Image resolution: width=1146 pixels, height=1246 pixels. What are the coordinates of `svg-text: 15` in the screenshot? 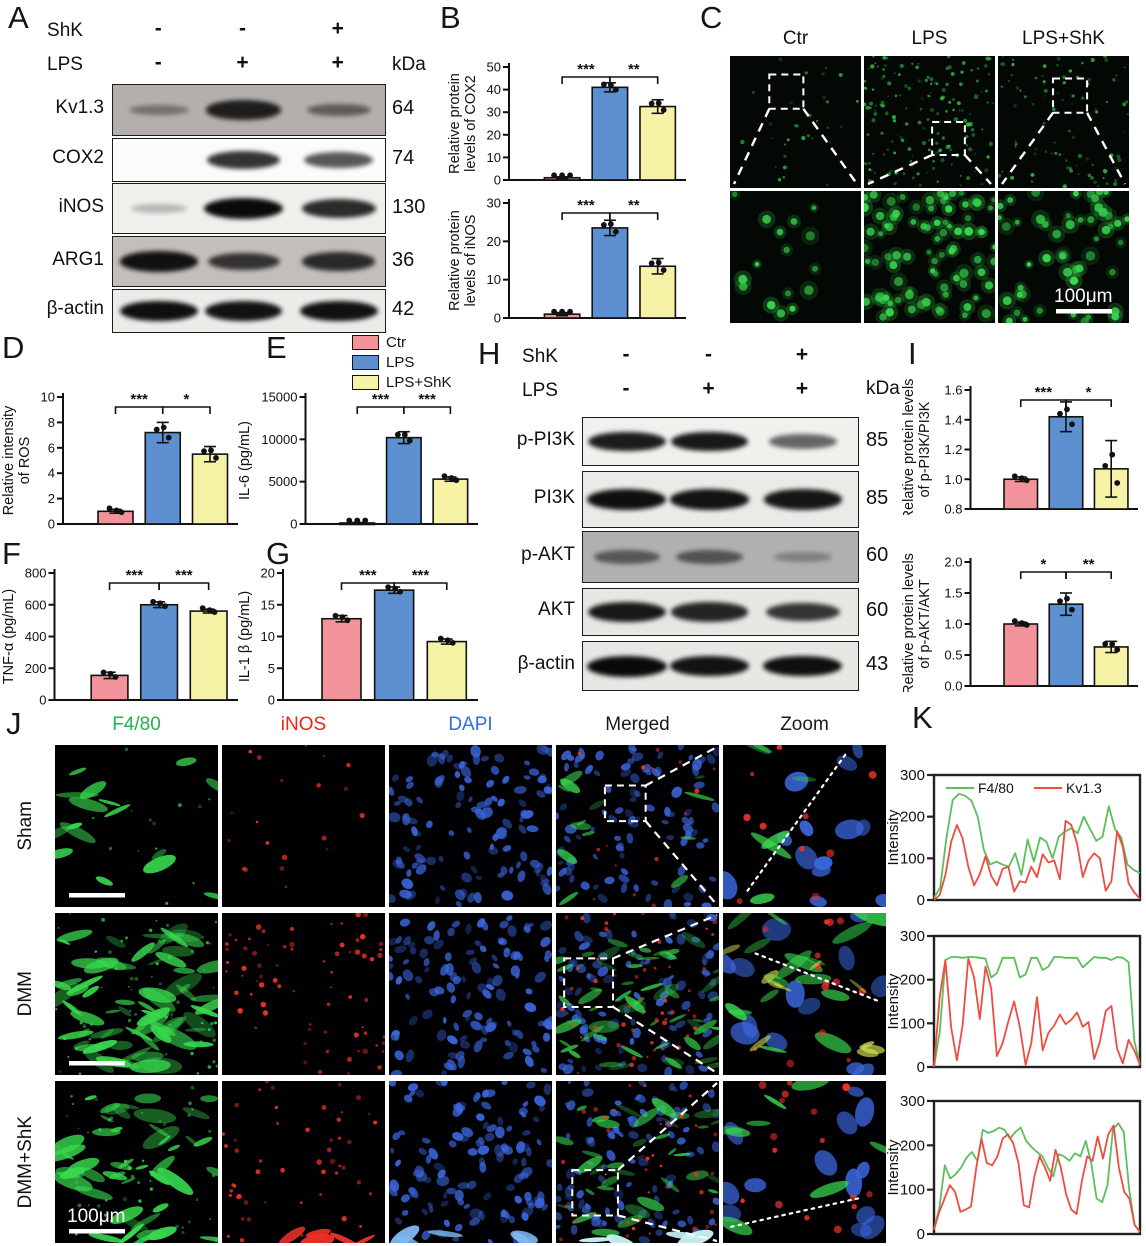 It's located at (268, 604).